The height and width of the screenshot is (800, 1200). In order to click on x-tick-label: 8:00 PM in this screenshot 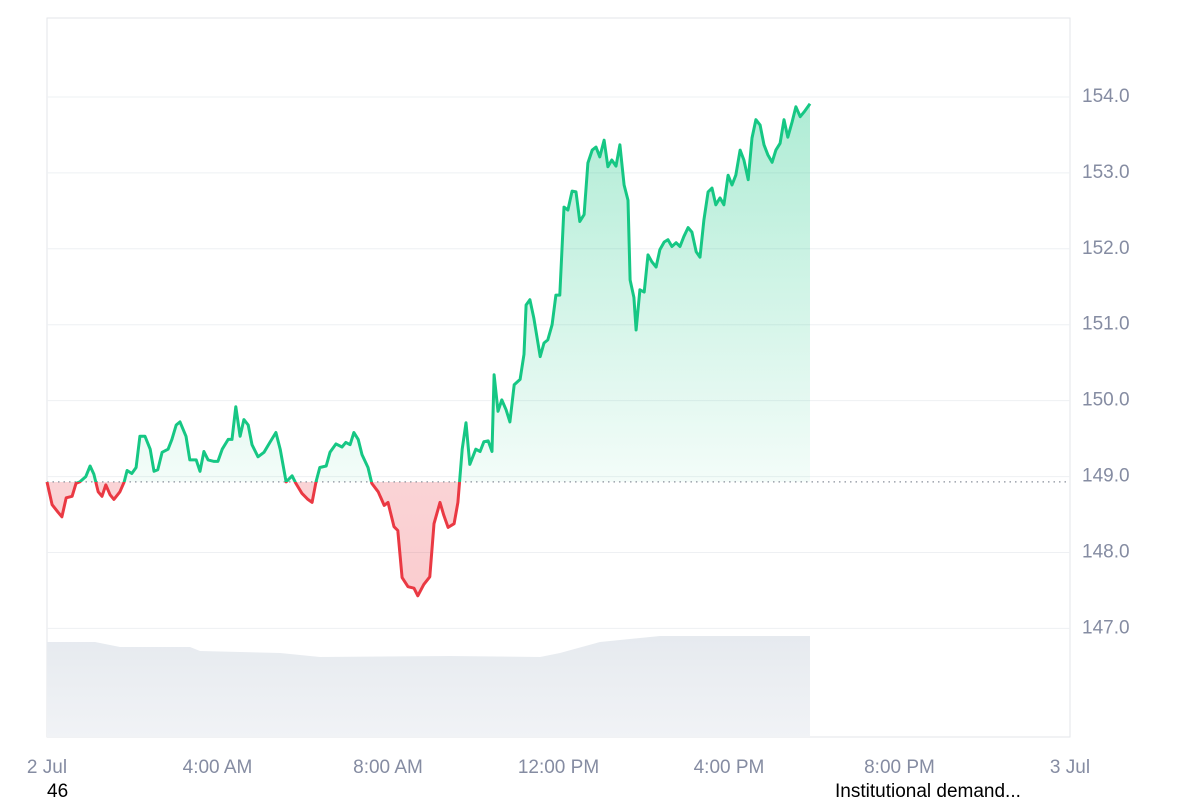, I will do `click(899, 767)`.